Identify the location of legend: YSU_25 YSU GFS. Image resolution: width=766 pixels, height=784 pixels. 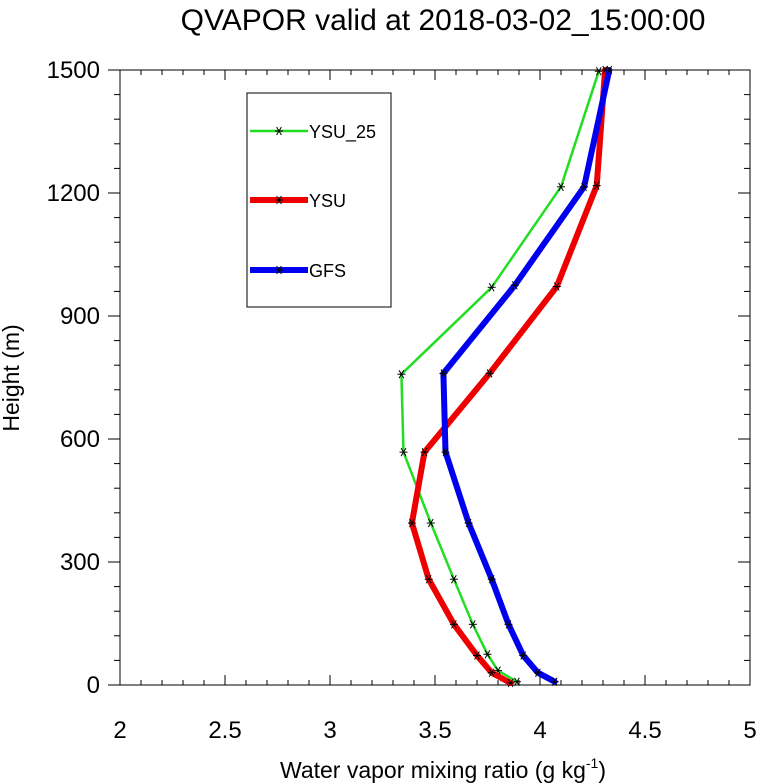
(319, 200).